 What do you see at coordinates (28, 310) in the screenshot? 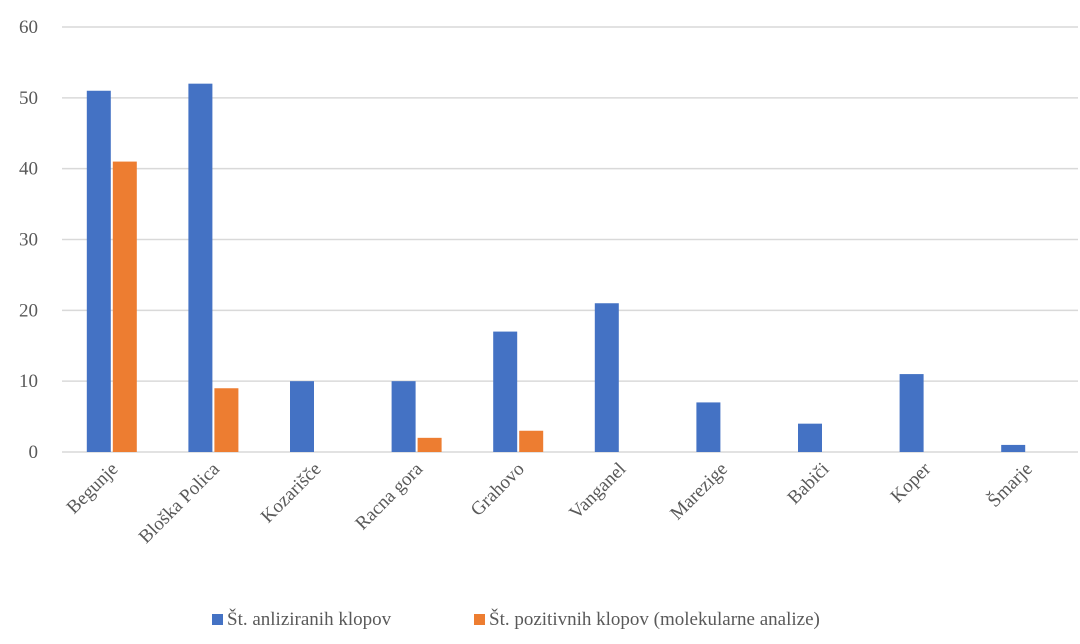
I see `y-tick-label: 20` at bounding box center [28, 310].